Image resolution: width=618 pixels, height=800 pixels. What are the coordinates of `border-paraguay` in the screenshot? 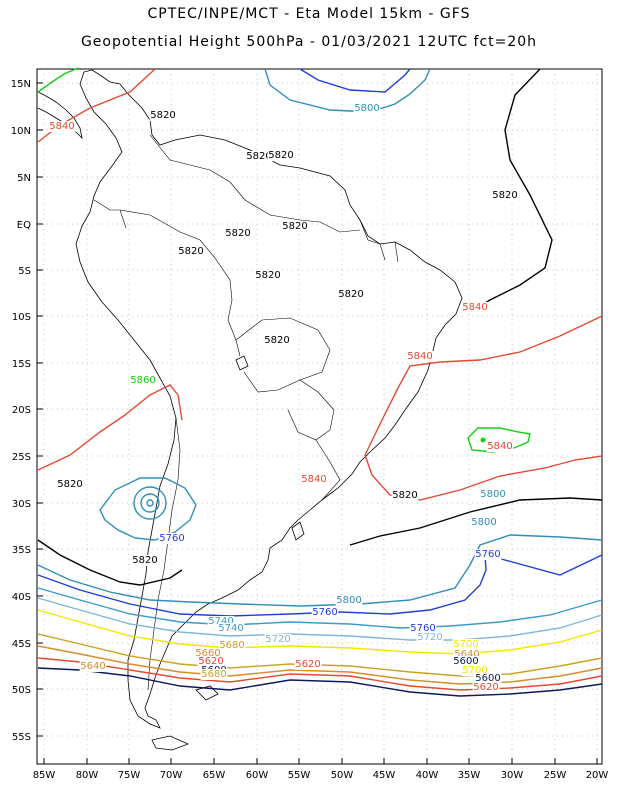 It's located at (311, 410).